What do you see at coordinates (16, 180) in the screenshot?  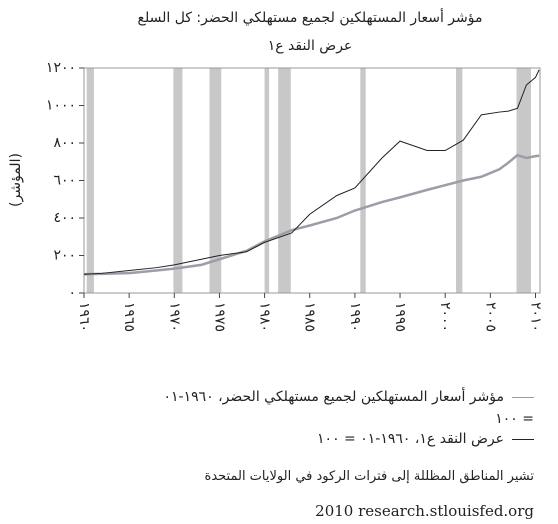 I see `y-axis-label: (المؤشر)` at bounding box center [16, 180].